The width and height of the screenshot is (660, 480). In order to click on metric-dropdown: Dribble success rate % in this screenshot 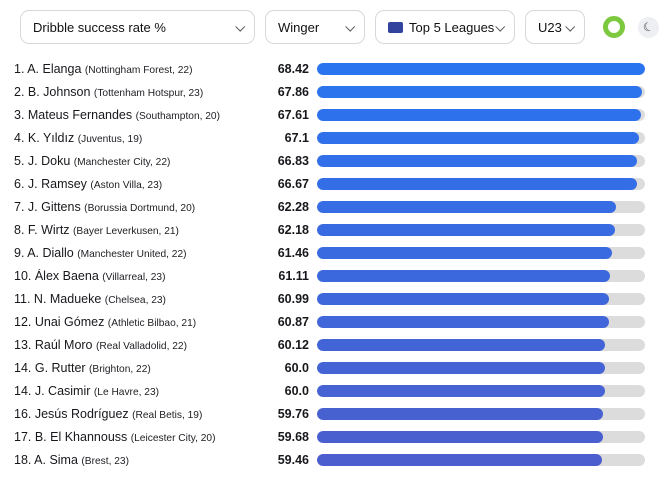, I will do `click(137, 27)`.